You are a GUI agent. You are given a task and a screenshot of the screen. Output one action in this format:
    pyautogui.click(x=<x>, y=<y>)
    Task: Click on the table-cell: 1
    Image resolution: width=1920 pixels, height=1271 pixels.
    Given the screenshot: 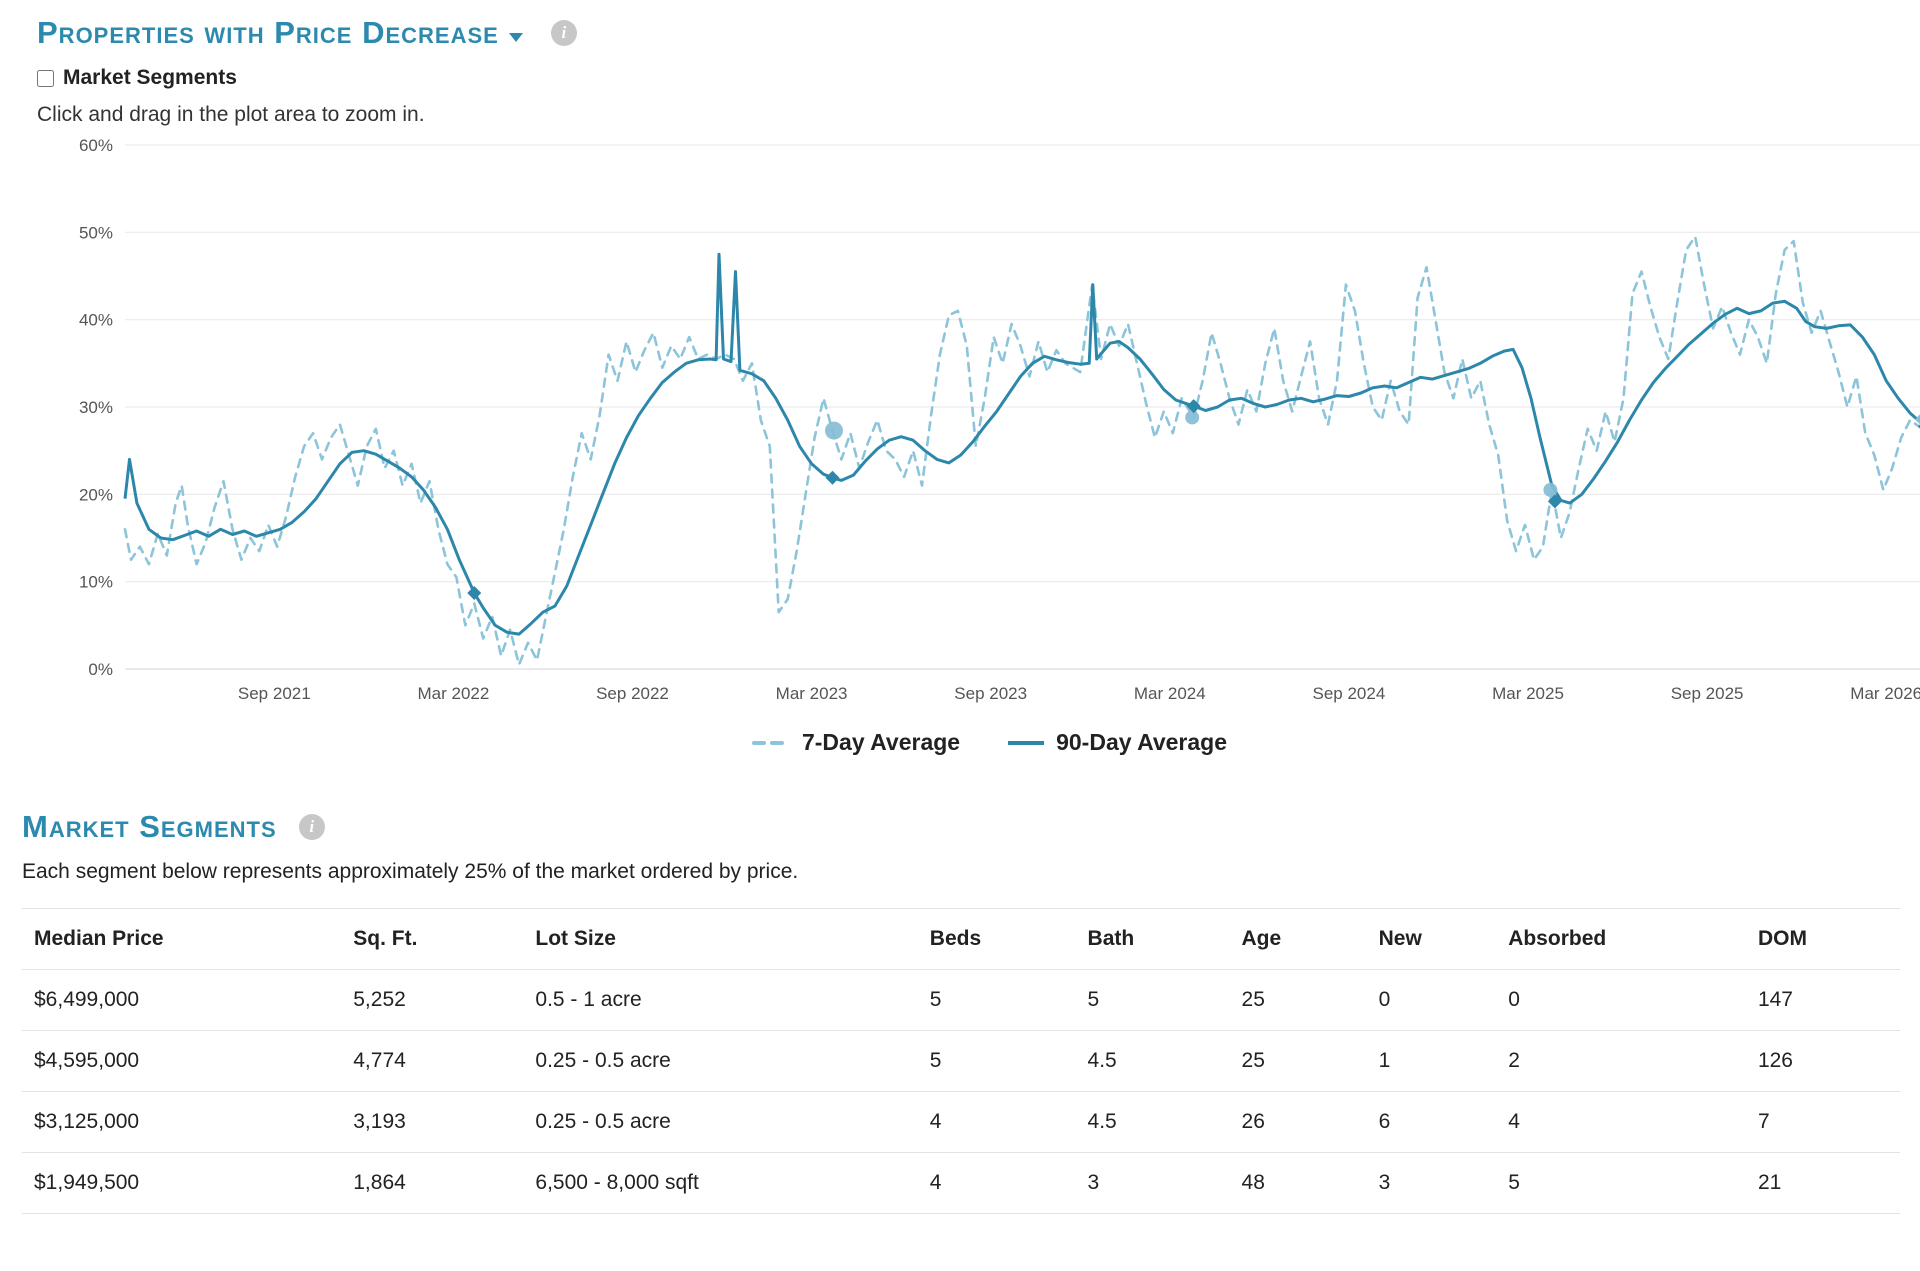 What is the action you would take?
    pyautogui.click(x=1431, y=1061)
    